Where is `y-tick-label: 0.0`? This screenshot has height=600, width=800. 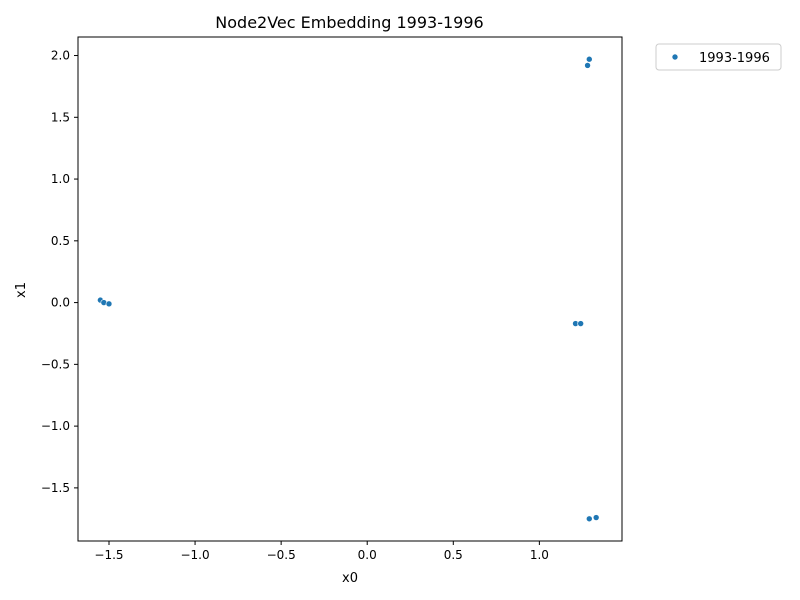 y-tick-label: 0.0 is located at coordinates (60, 303).